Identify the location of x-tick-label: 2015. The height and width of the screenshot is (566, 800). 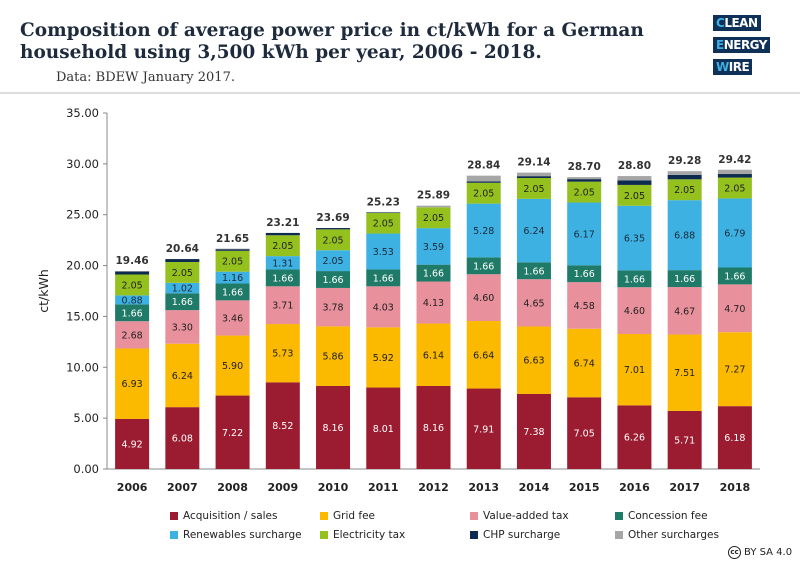
(584, 487).